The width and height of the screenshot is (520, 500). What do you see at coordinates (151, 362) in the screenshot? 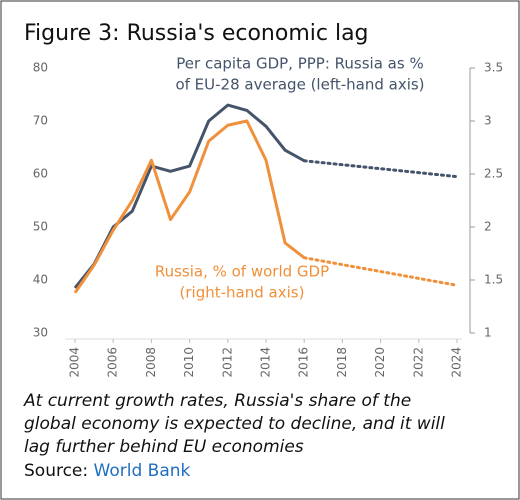
I see `x-tick-label: 2008` at bounding box center [151, 362].